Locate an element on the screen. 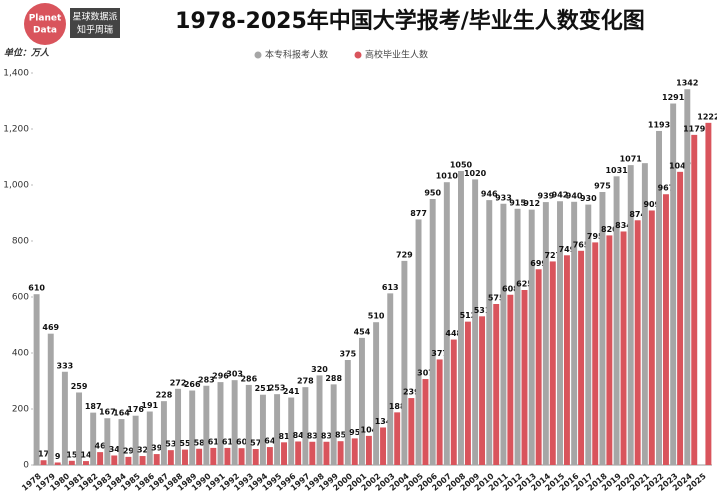 The image size is (717, 500). value-label: 167 is located at coordinates (107, 412).